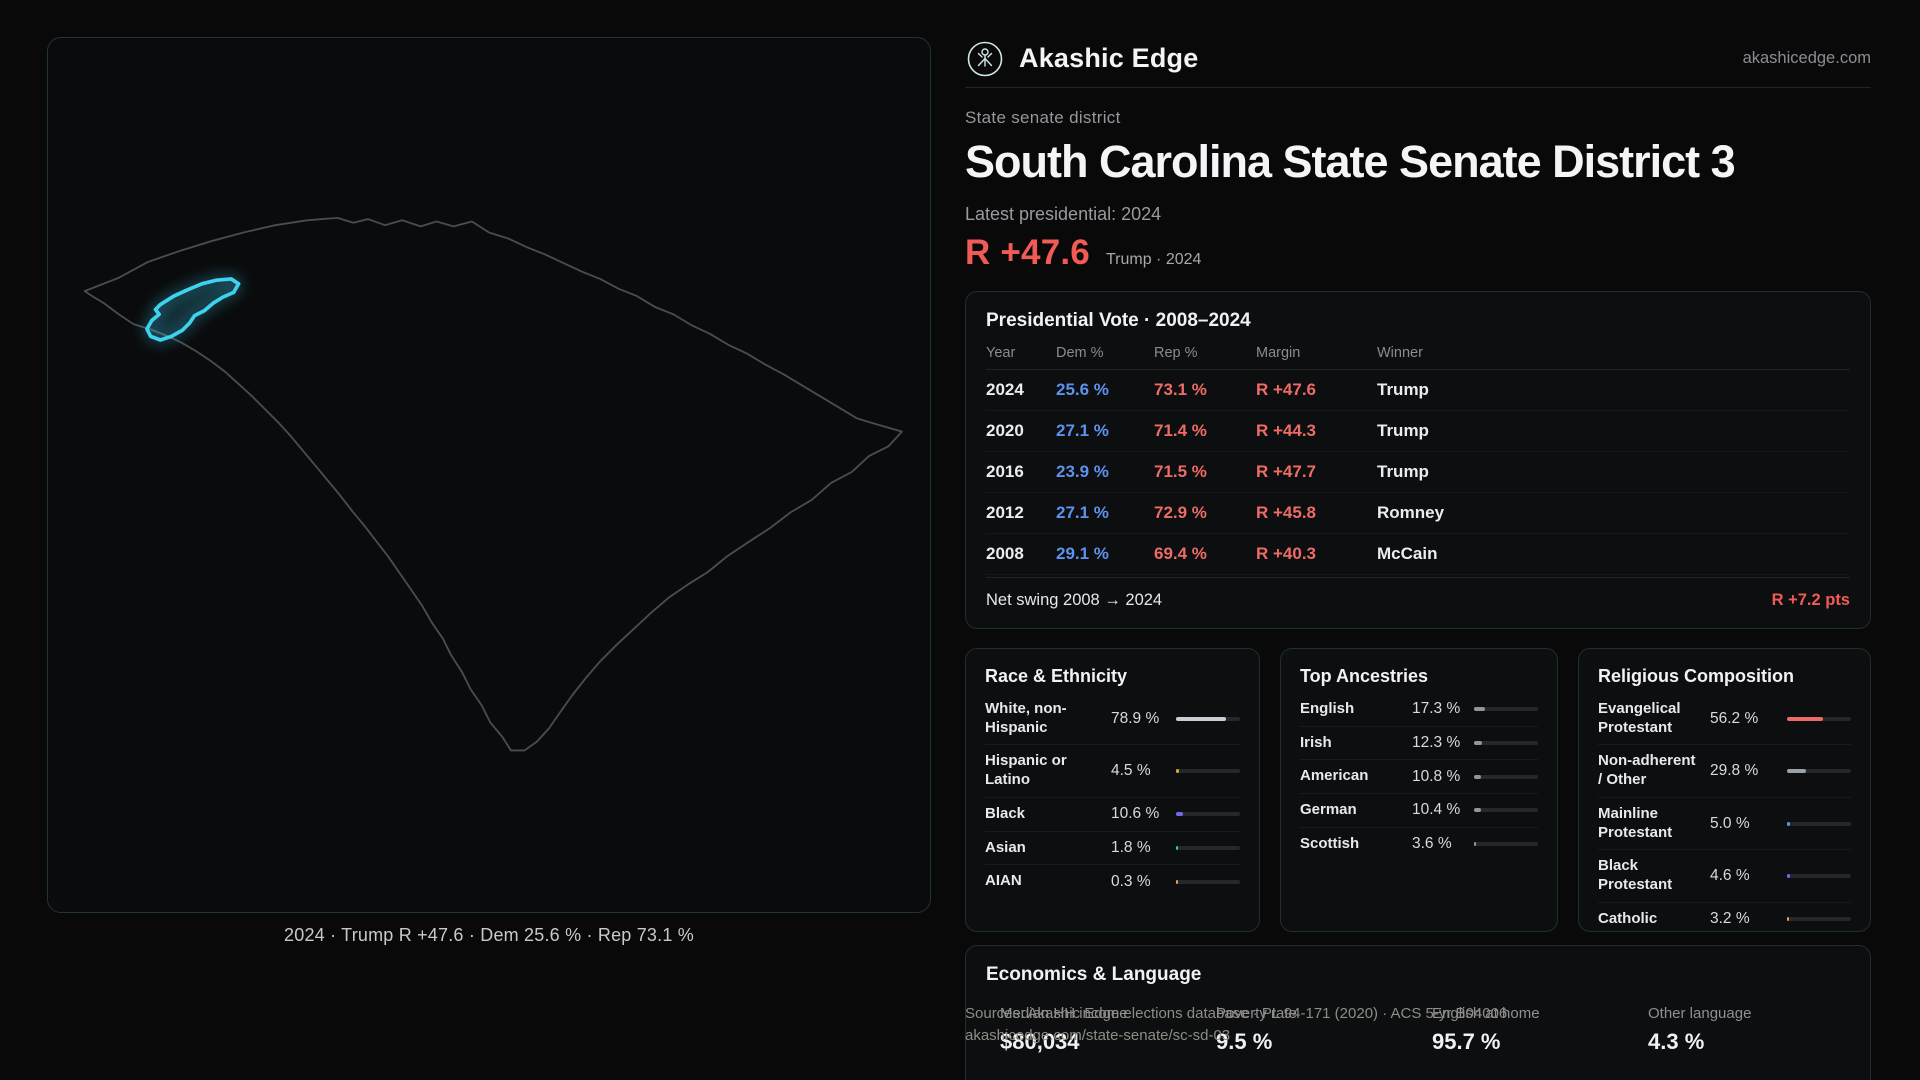 The image size is (1920, 1080). Describe the element at coordinates (1094, 974) in the screenshot. I see `economics-card-title: Economics & Language` at that location.